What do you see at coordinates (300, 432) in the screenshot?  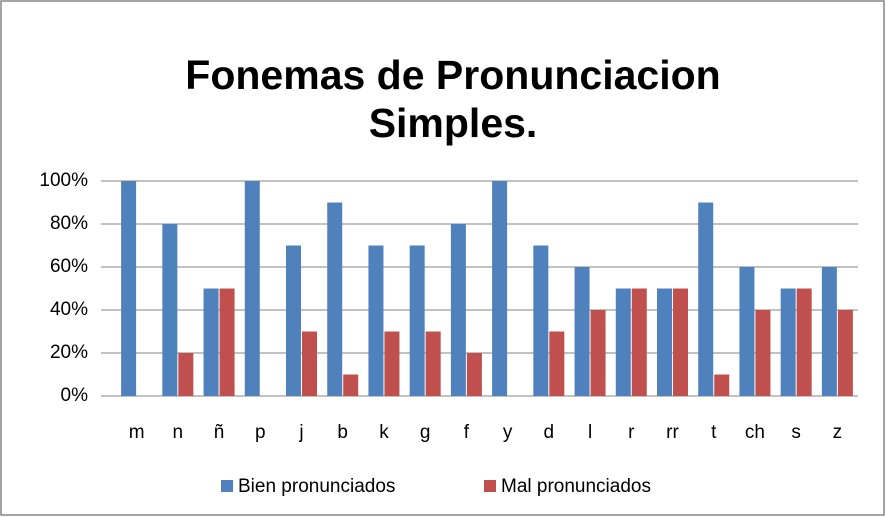 I see `x-tick-label: j` at bounding box center [300, 432].